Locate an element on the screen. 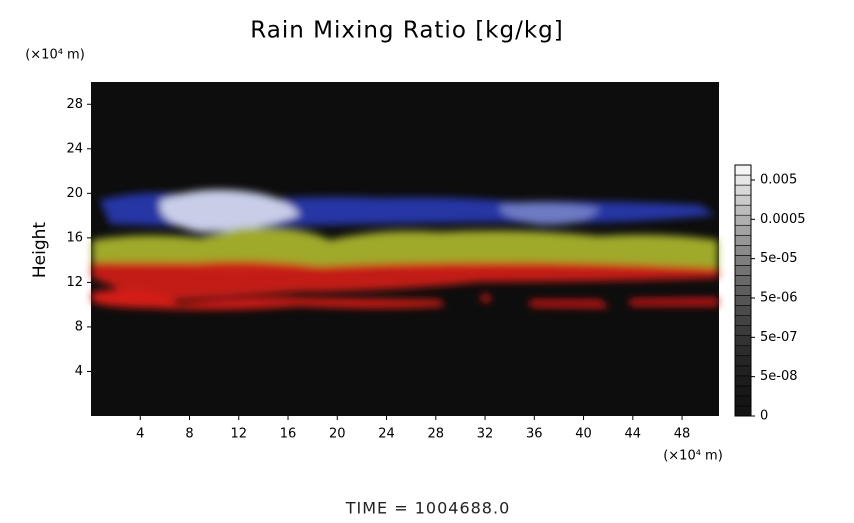  x-tick-label: 40 is located at coordinates (583, 434).